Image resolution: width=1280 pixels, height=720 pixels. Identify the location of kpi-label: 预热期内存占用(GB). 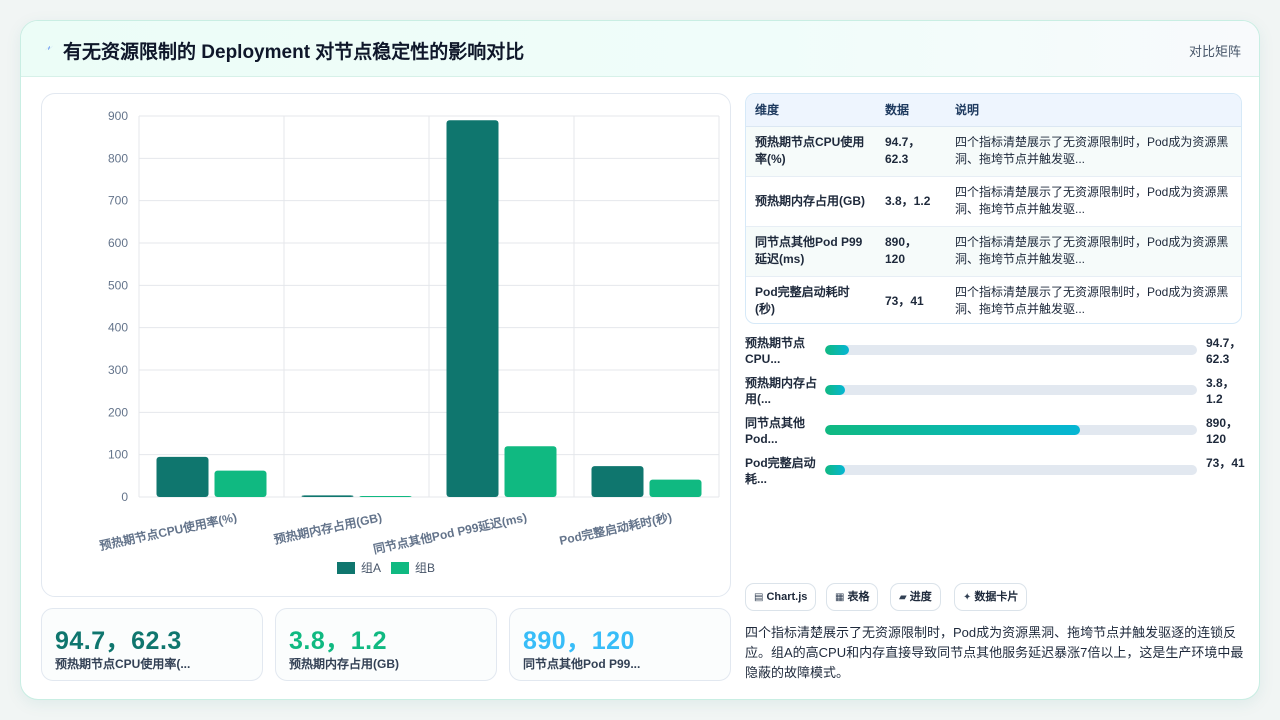
(344, 664).